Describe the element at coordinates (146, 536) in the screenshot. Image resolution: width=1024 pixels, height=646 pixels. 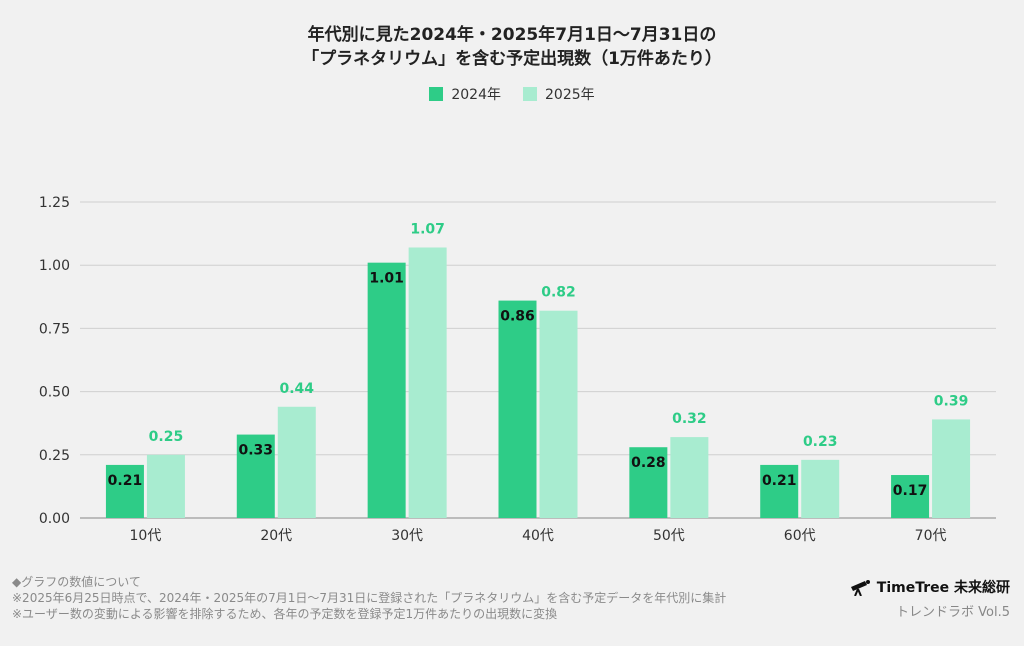
I see `x-tick-label: 10代` at that location.